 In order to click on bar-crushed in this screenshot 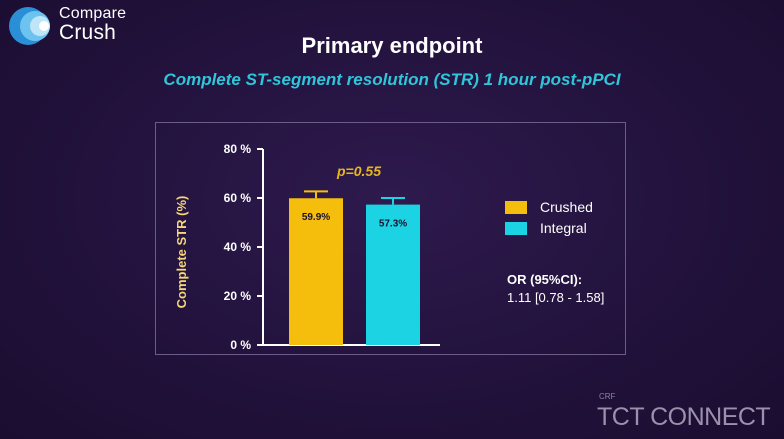, I will do `click(316, 271)`.